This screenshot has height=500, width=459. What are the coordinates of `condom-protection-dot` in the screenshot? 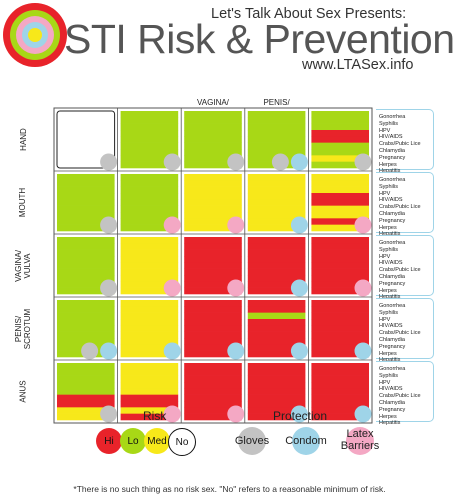 It's located at (363, 414).